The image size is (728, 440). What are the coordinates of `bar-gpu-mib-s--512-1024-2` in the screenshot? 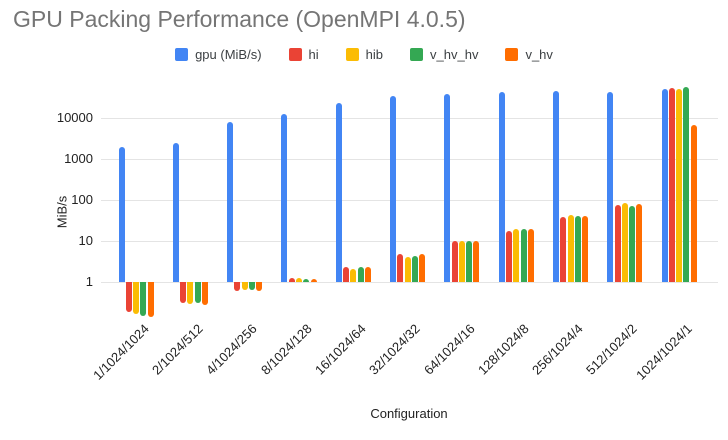 It's located at (610, 187).